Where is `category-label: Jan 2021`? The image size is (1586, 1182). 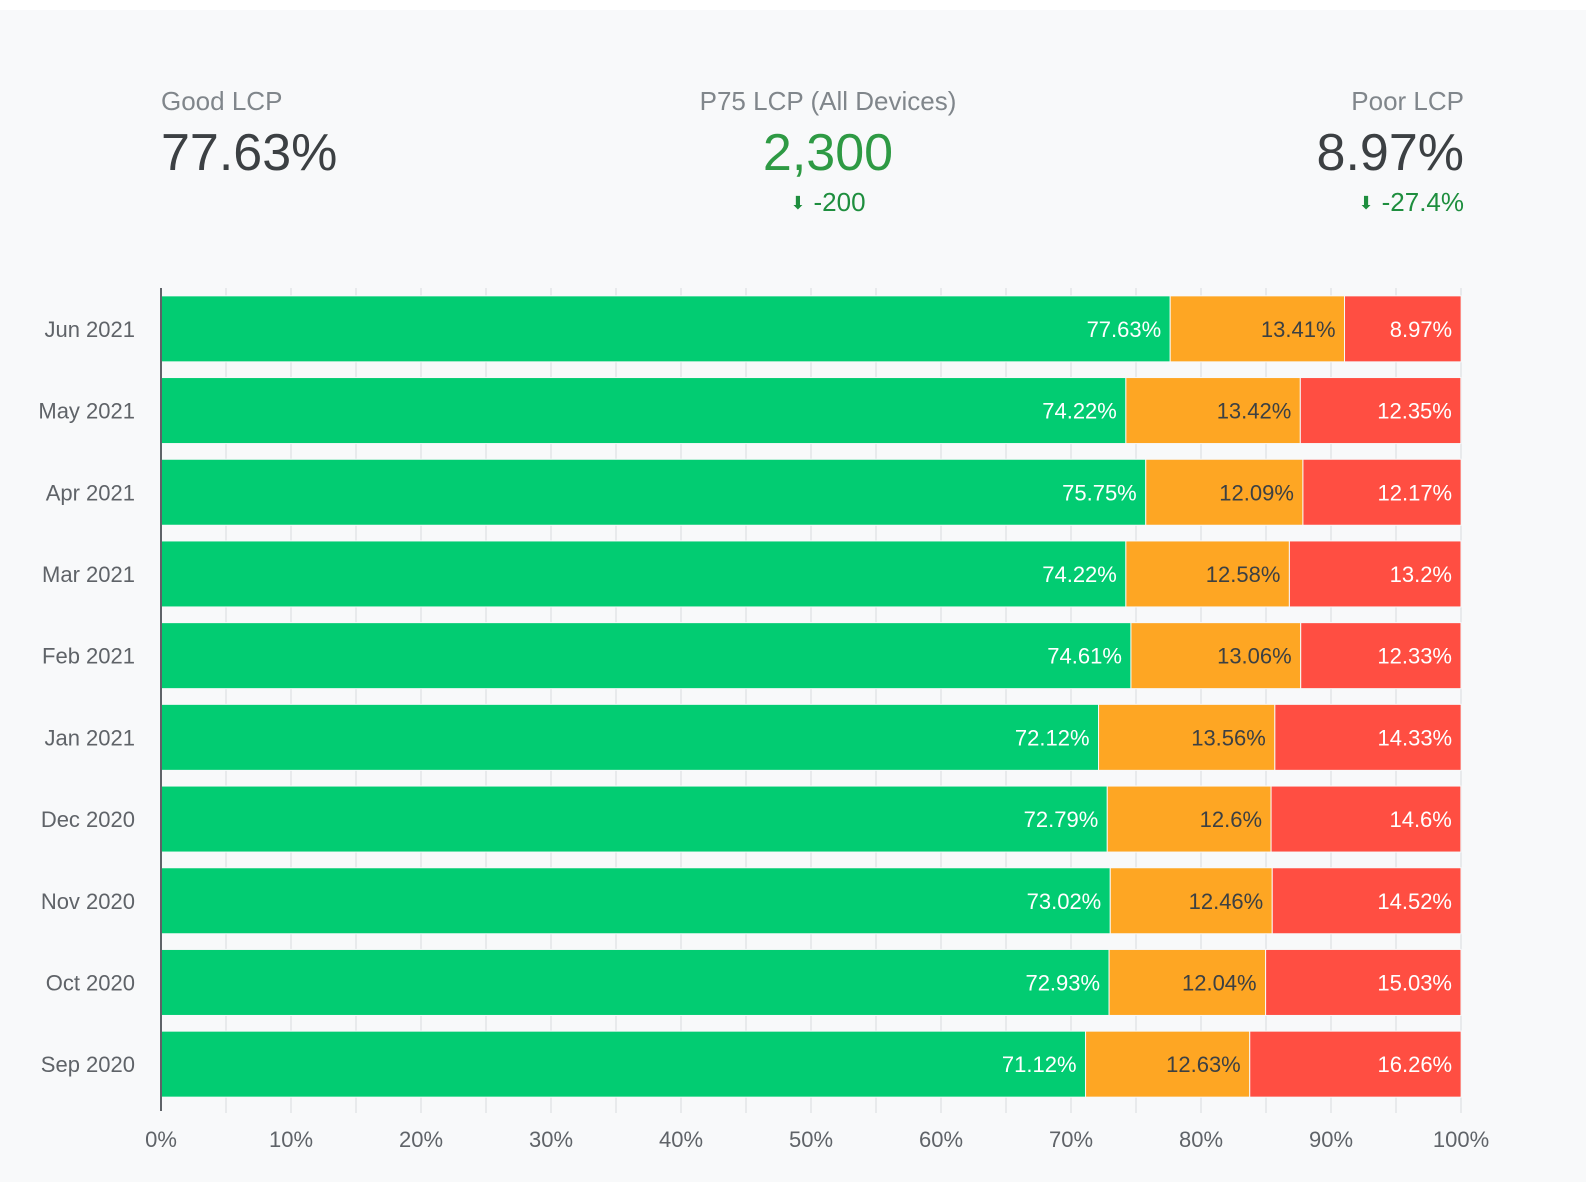
category-label: Jan 2021 is located at coordinates (89, 737).